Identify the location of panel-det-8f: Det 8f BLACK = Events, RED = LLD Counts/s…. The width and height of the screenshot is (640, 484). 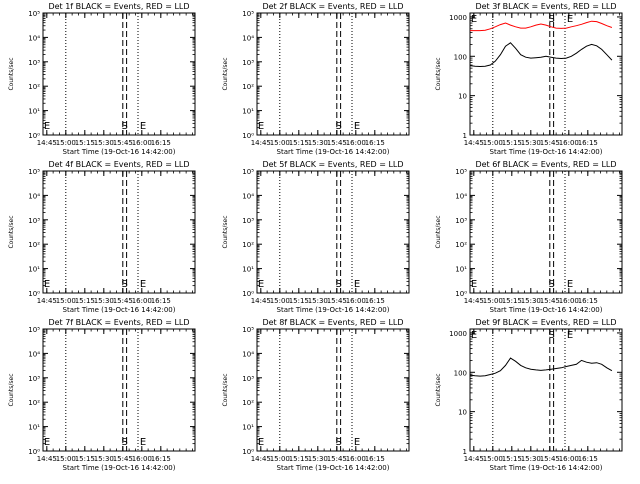
(316, 395).